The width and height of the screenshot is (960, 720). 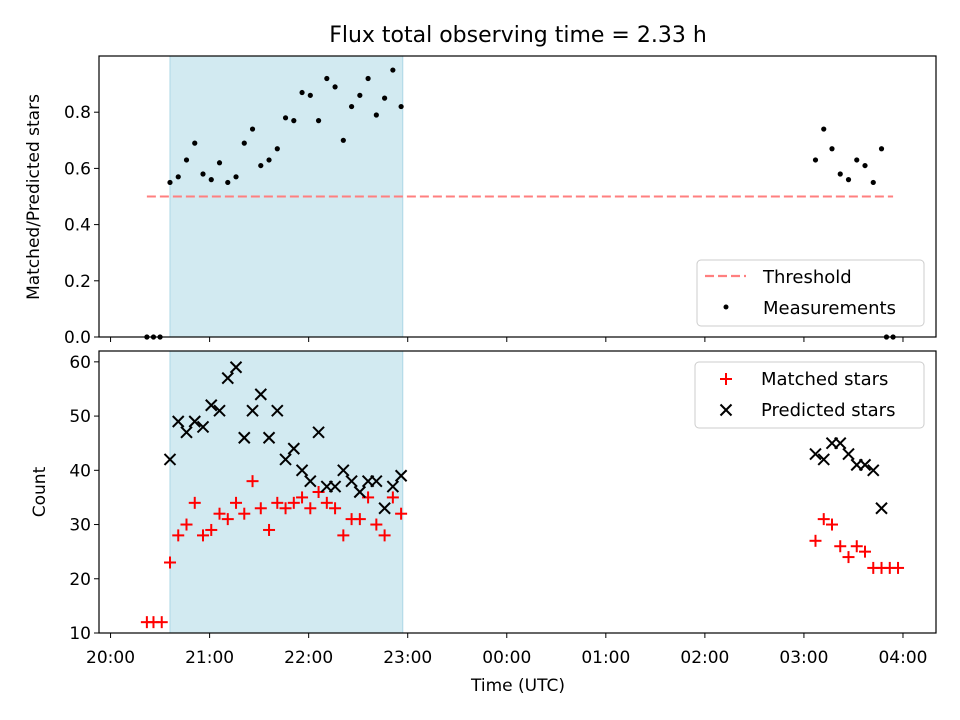 I want to click on count-legend: Matched stars Predicted stars, so click(x=809, y=395).